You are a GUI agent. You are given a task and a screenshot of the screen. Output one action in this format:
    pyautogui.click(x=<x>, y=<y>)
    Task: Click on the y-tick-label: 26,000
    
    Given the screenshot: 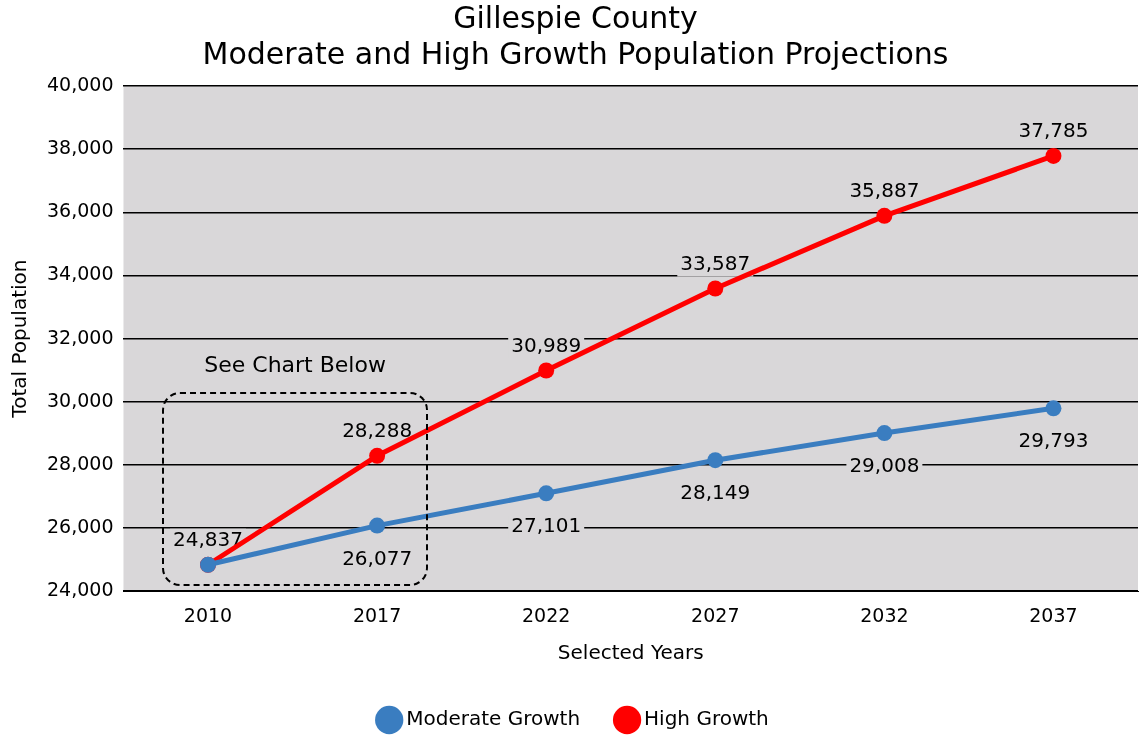 What is the action you would take?
    pyautogui.click(x=80, y=525)
    